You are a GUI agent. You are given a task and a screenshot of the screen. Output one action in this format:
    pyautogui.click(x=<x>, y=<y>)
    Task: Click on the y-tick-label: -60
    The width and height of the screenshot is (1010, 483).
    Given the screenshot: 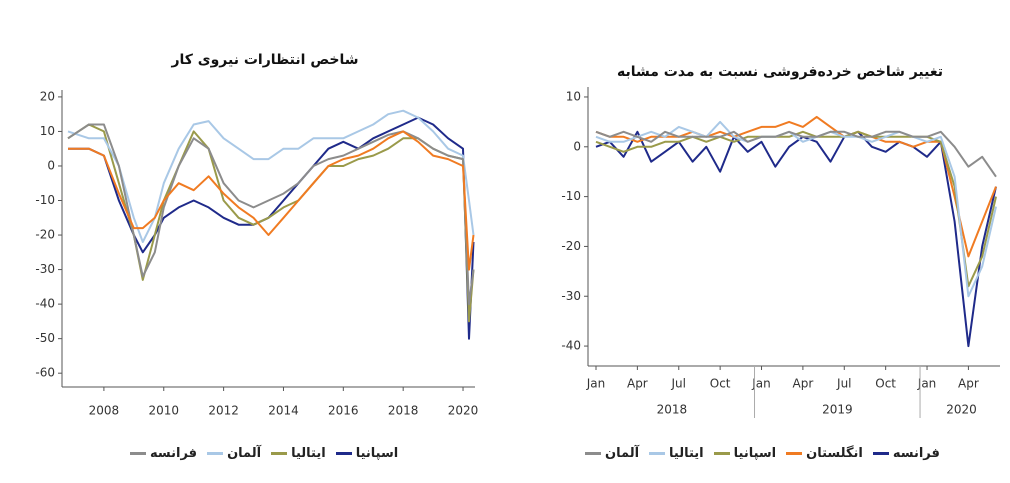 What is the action you would take?
    pyautogui.click(x=45, y=373)
    